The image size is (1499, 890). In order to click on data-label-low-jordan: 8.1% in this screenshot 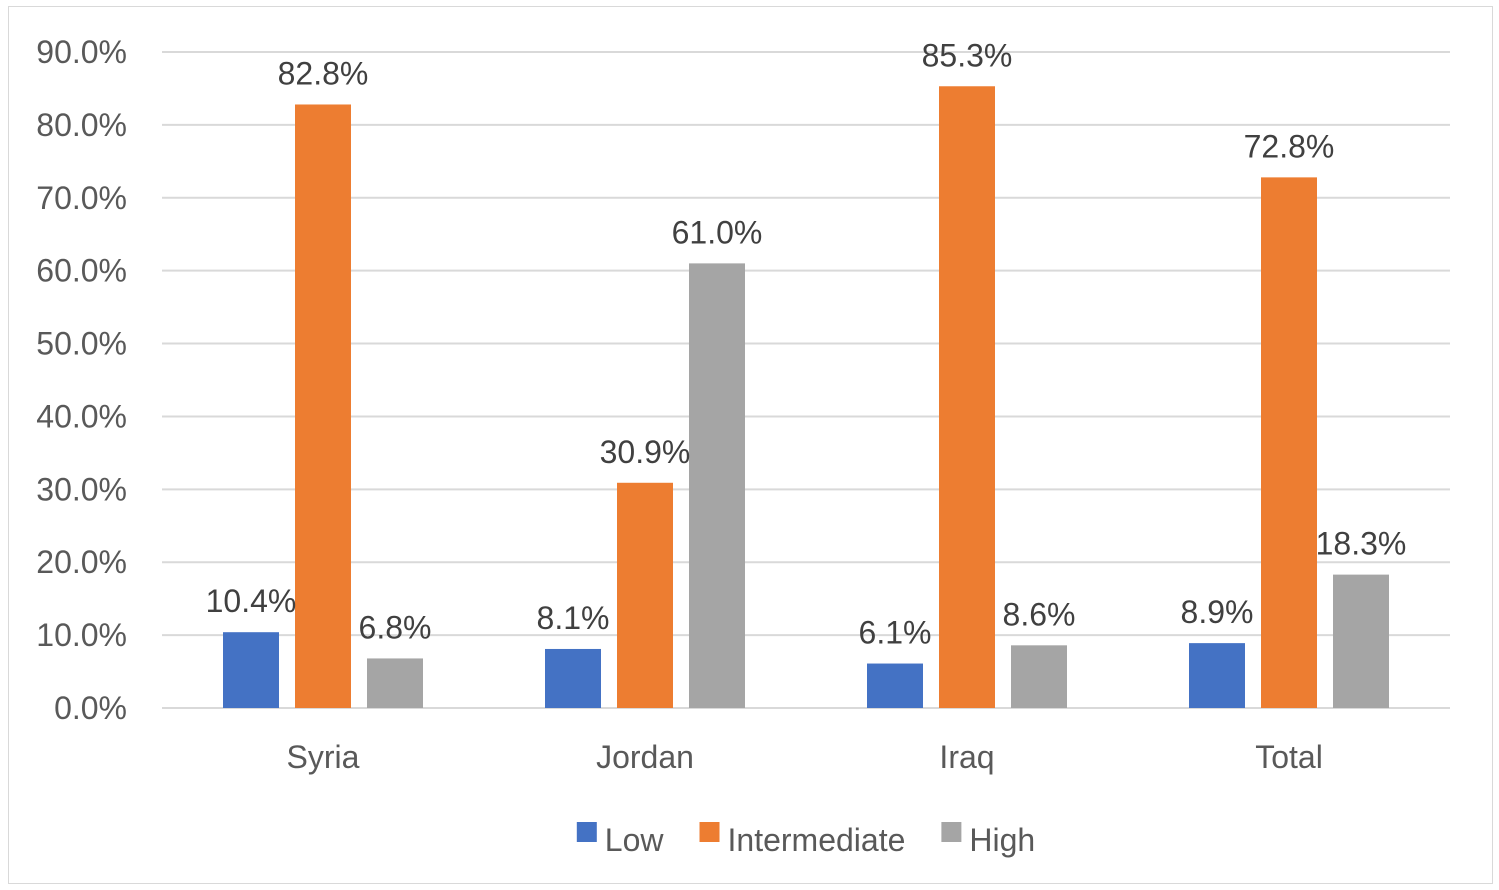, I will do `click(573, 618)`.